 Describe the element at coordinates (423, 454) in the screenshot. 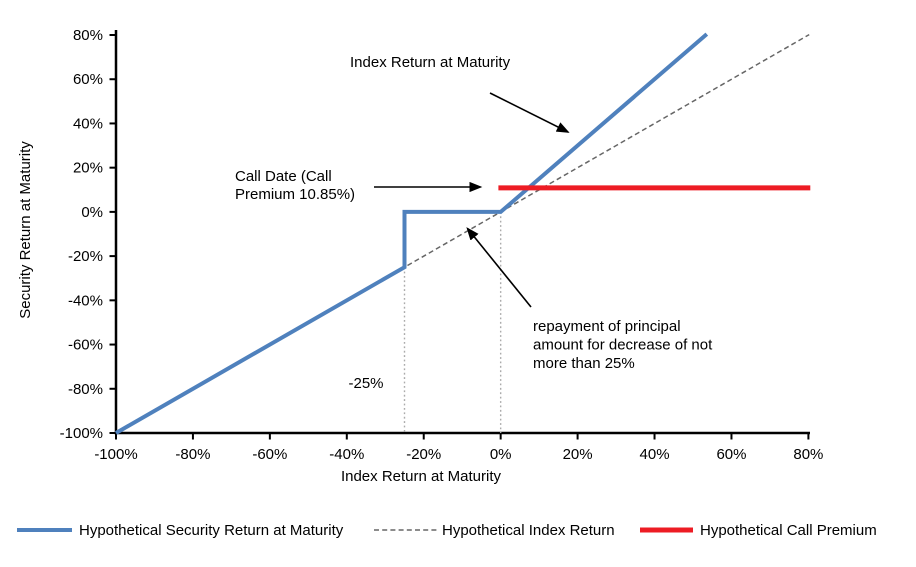

I see `x-tick-label: -20%` at that location.